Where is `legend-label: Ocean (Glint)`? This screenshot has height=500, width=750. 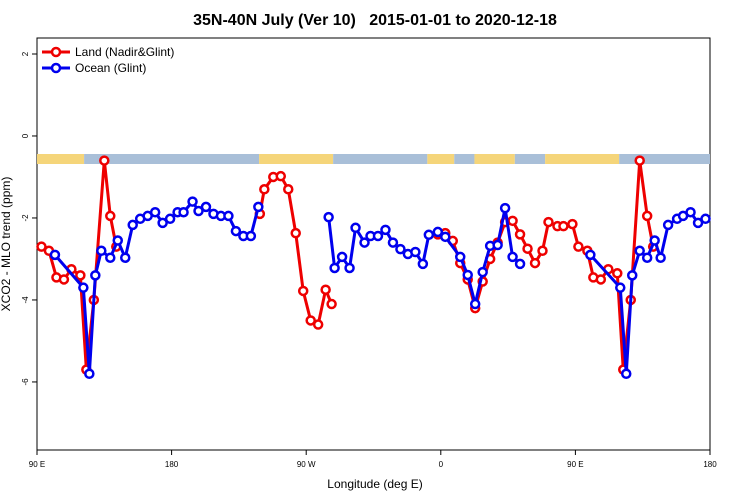 legend-label: Ocean (Glint) is located at coordinates (110, 68).